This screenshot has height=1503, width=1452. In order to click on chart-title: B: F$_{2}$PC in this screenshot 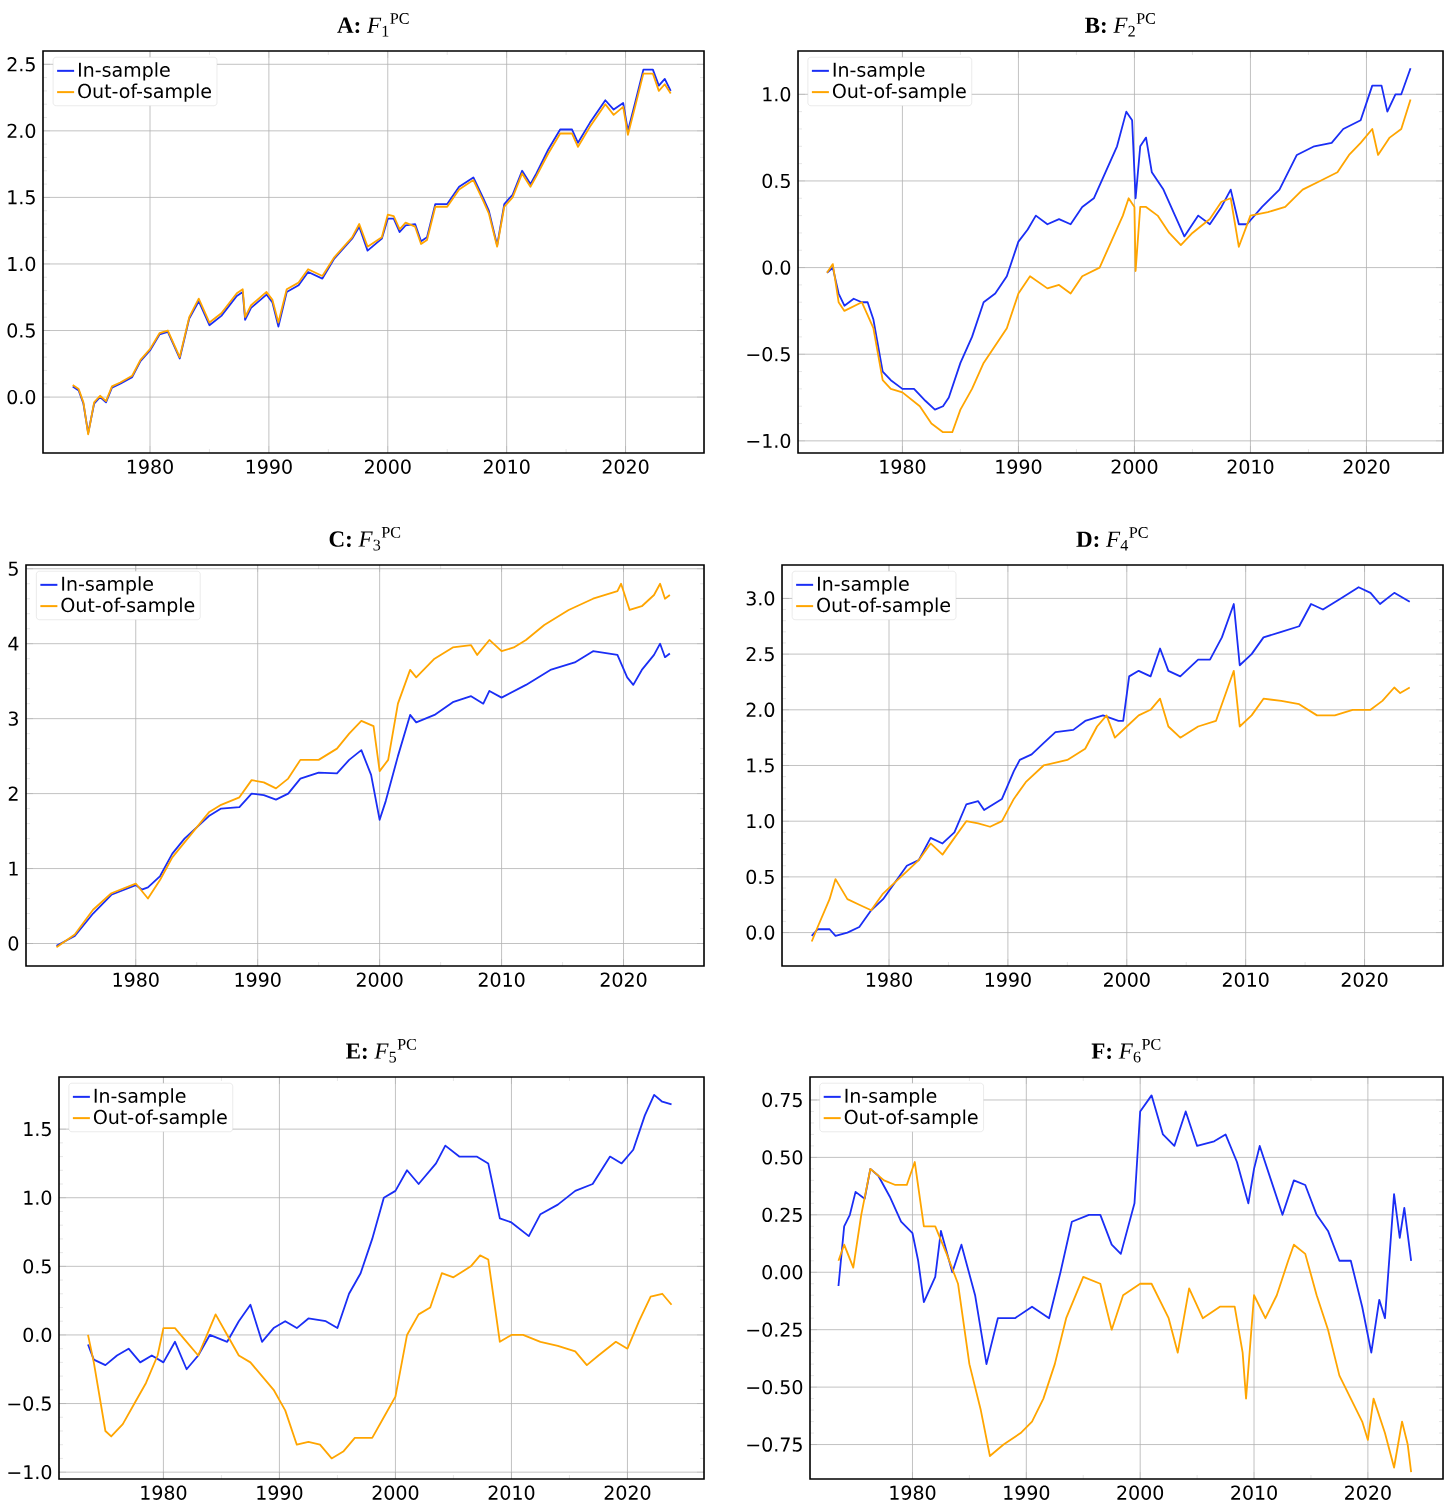, I will do `click(1120, 25)`.